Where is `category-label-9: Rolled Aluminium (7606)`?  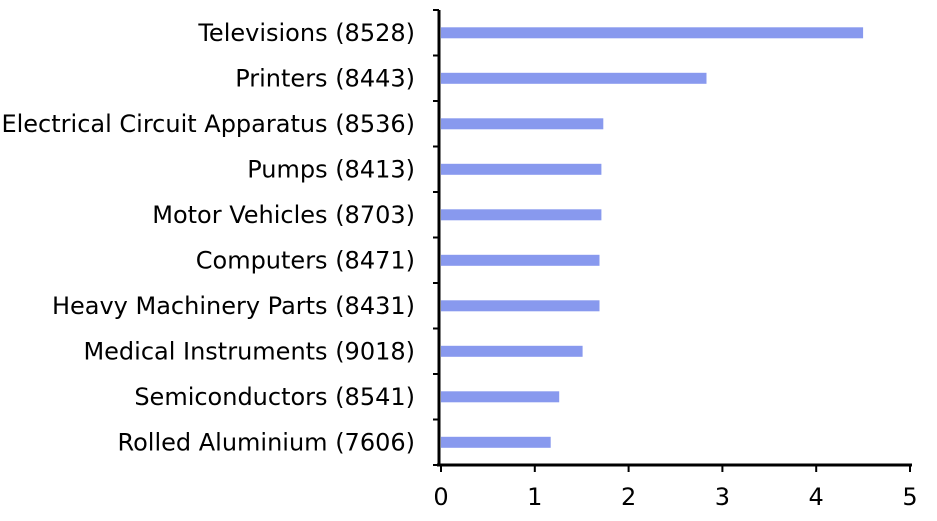 category-label-9: Rolled Aluminium (7606) is located at coordinates (267, 442).